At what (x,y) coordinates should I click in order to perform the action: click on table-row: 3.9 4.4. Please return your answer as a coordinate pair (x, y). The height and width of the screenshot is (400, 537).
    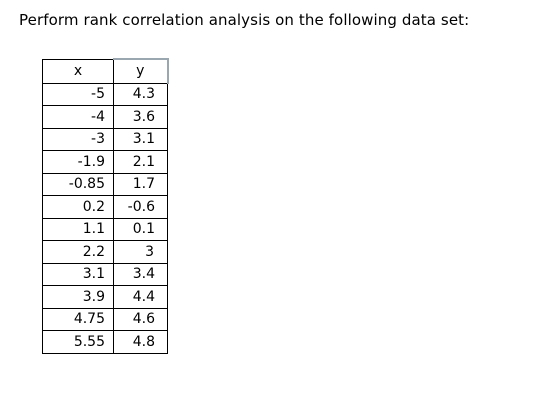
    Looking at the image, I should click on (105, 297).